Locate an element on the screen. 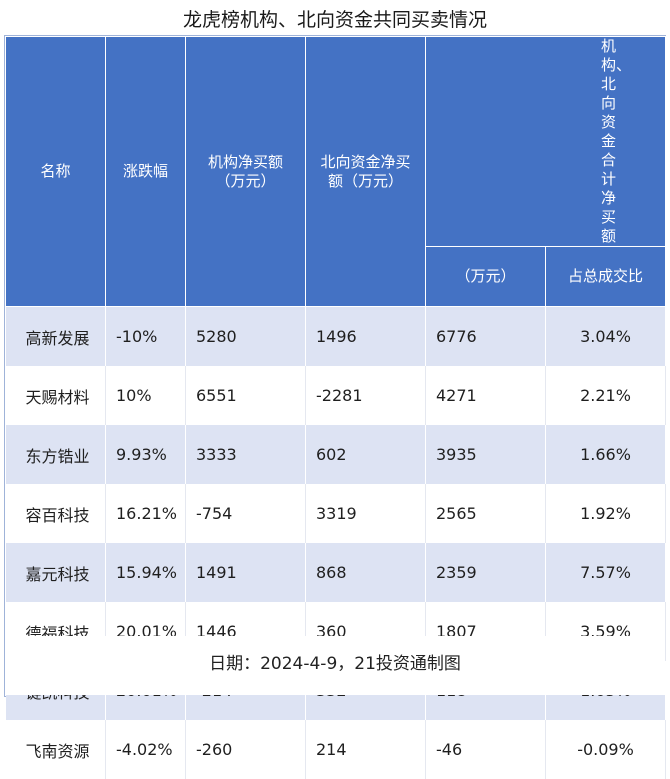 The image size is (670, 779). cell-pct: 1.66% is located at coordinates (606, 454).